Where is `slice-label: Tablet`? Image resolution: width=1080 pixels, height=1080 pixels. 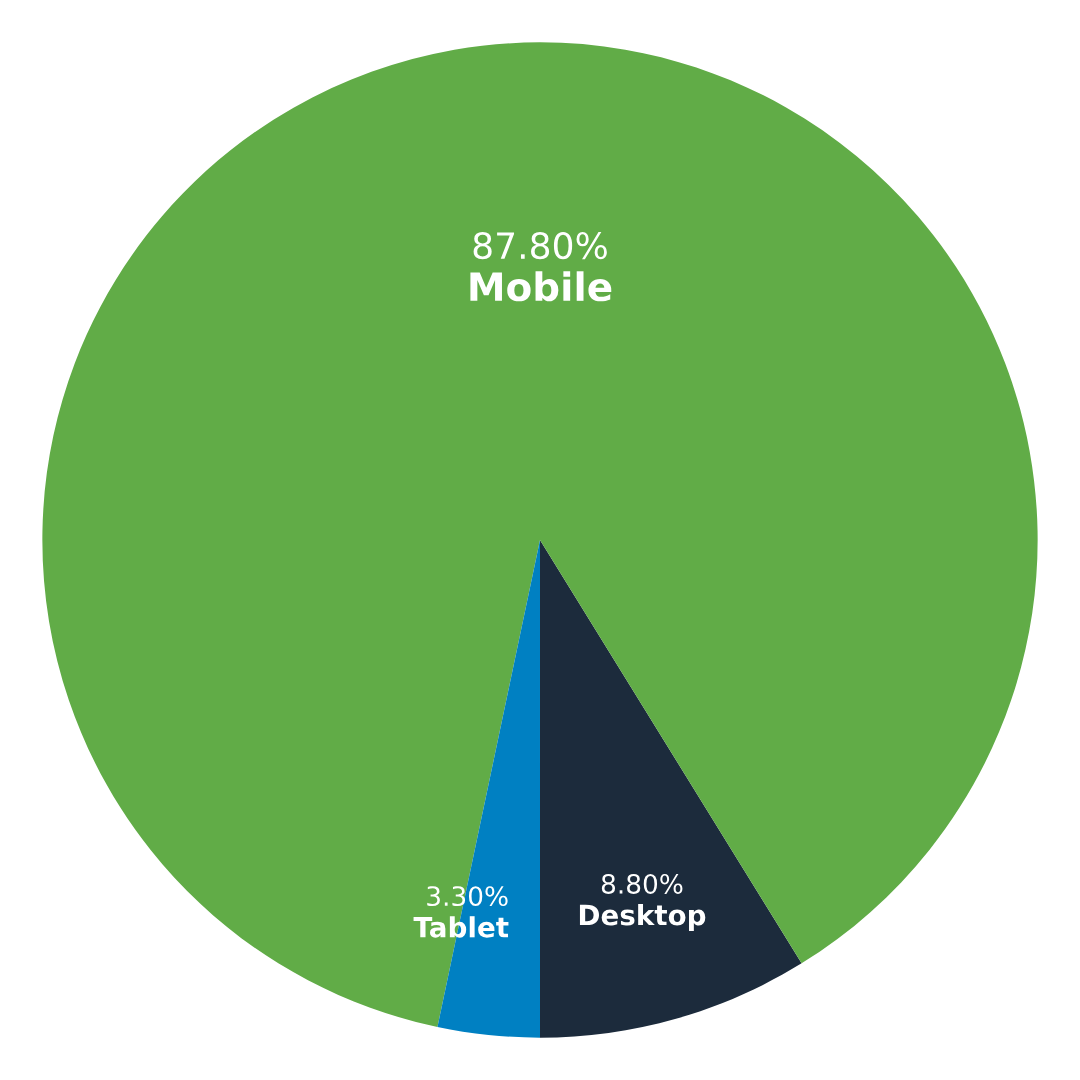
slice-label: Tablet is located at coordinates (461, 927).